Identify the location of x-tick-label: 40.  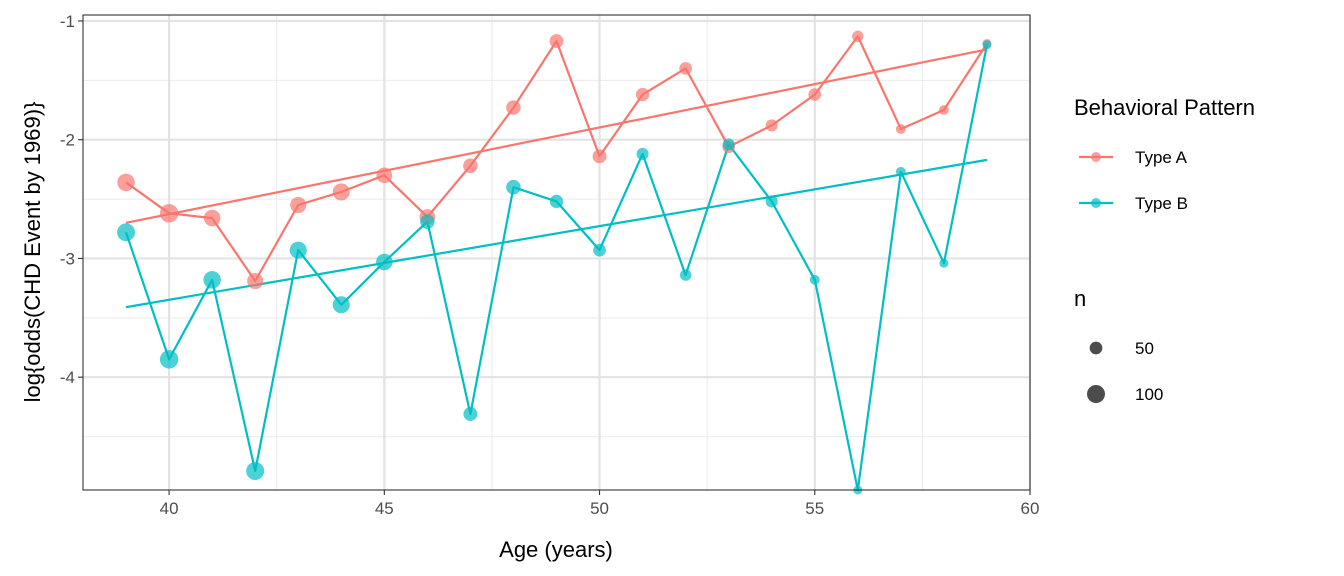
(169, 508).